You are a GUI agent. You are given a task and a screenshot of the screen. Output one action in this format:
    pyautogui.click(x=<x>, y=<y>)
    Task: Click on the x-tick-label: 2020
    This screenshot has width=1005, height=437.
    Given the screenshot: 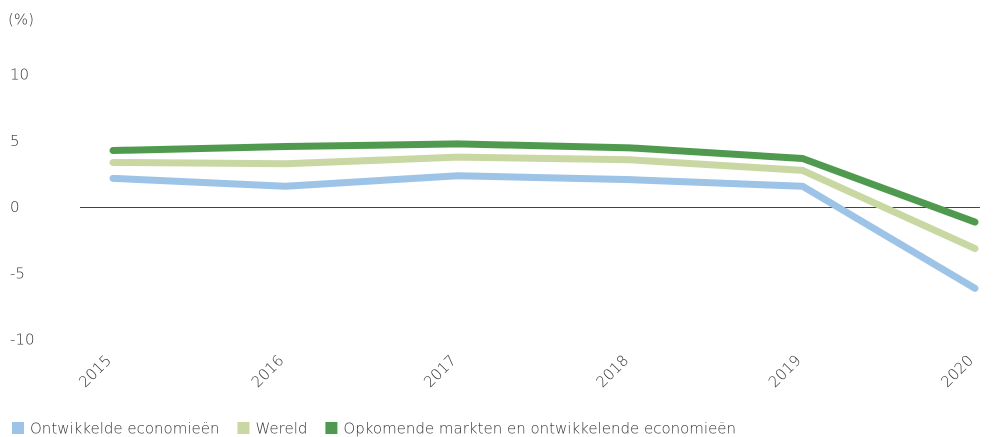 What is the action you would take?
    pyautogui.click(x=957, y=371)
    